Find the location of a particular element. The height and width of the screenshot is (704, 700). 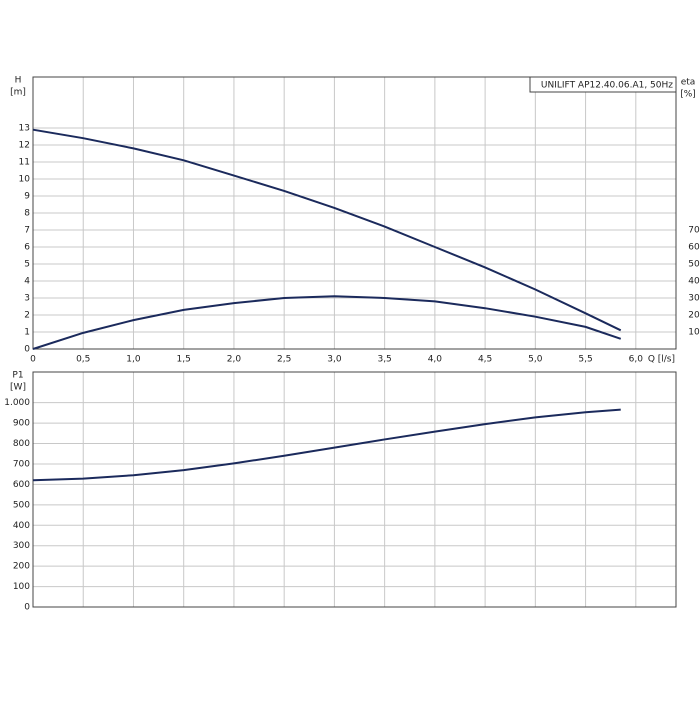

chart-title: UNILIFT AP12.40.06.A1, 50Hz is located at coordinates (607, 86).